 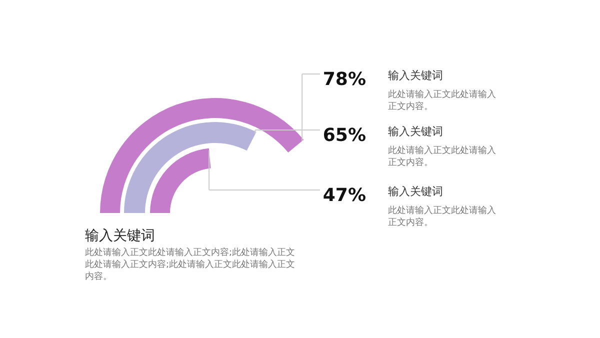 What do you see at coordinates (344, 135) in the screenshot?
I see `data-label: 65%` at bounding box center [344, 135].